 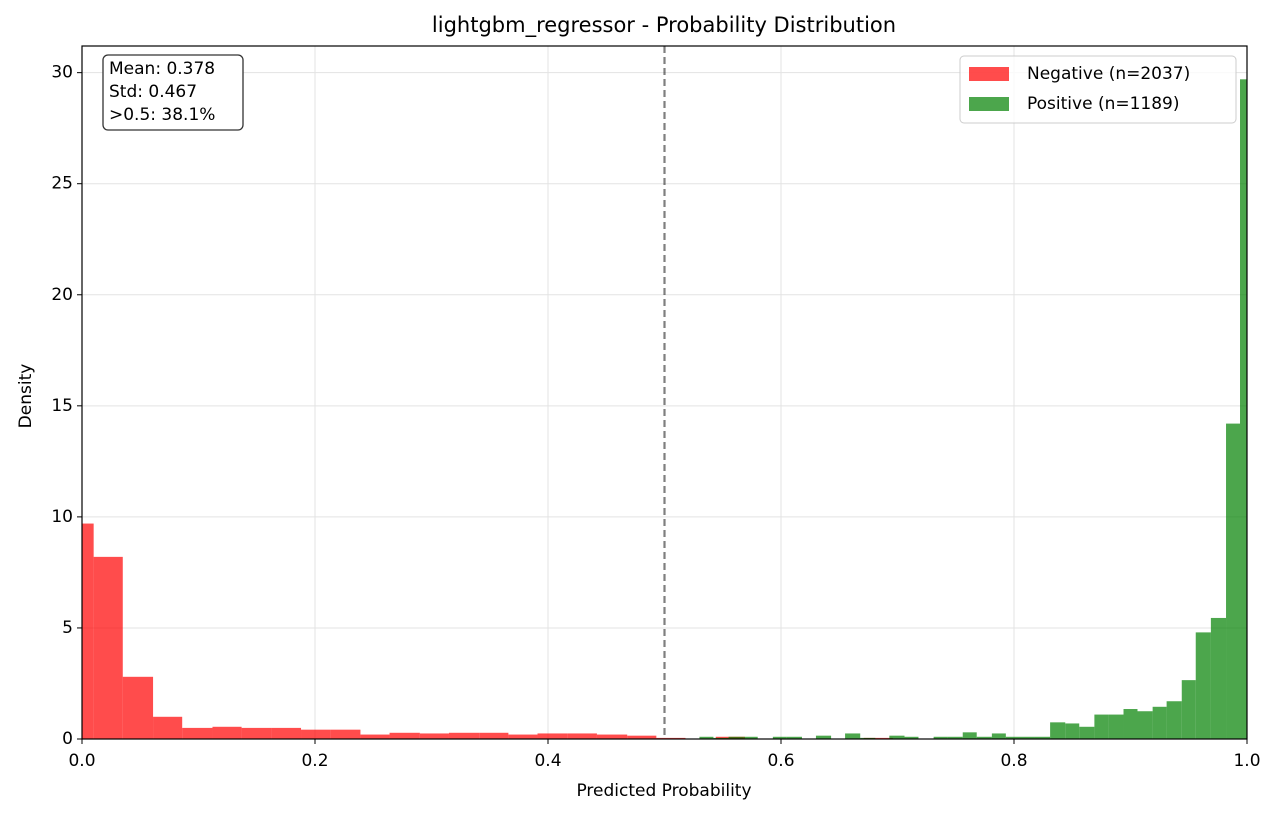 I want to click on y-tick-label: 30, so click(x=62, y=73).